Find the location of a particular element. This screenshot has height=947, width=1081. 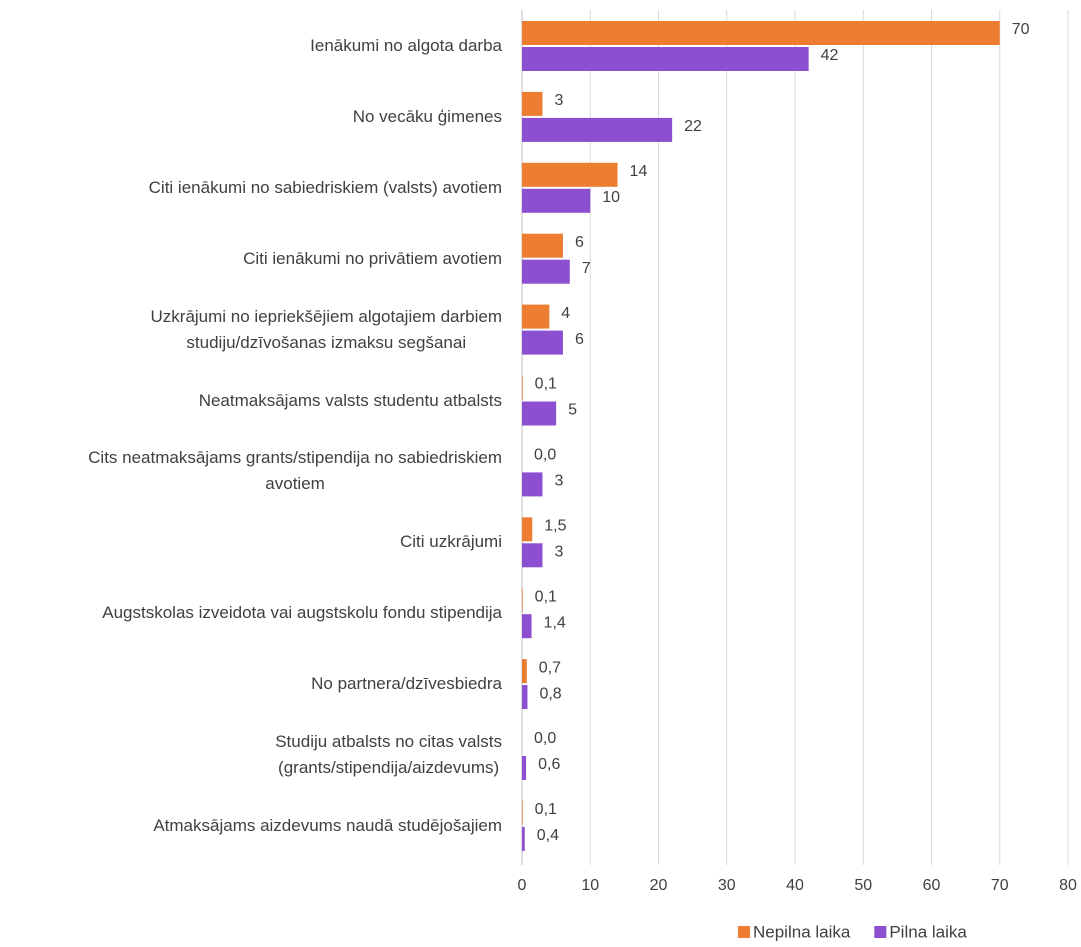

data-label: 14 is located at coordinates (639, 171).